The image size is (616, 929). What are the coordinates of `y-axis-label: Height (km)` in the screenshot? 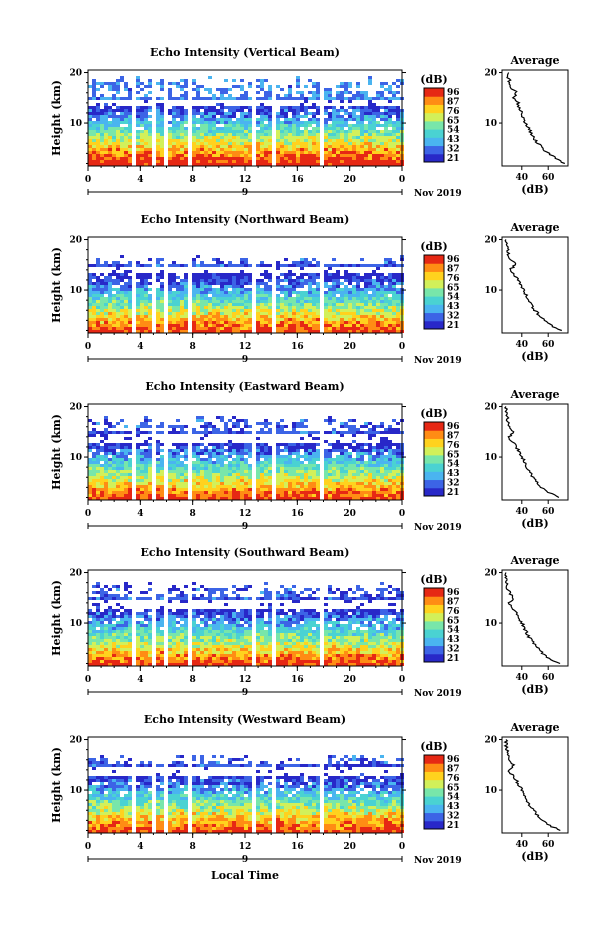 It's located at (56, 285).